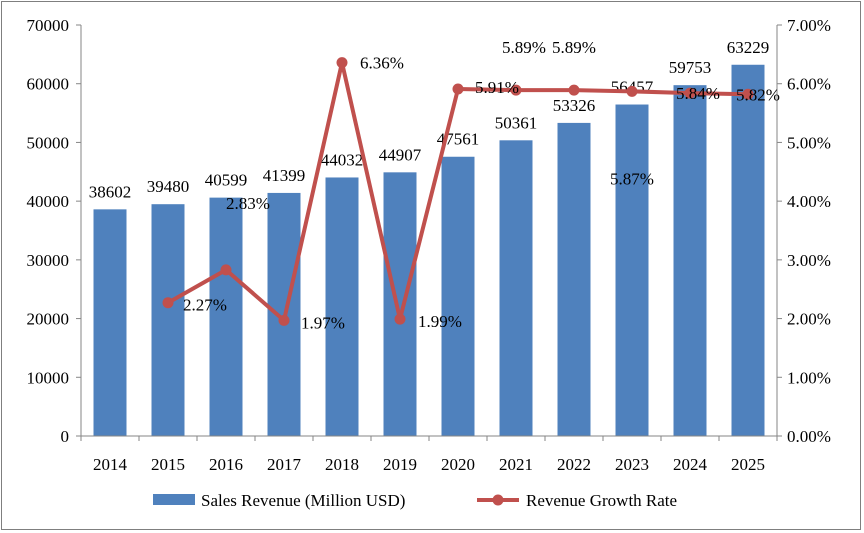  Describe the element at coordinates (48, 201) in the screenshot. I see `y-left-tick-label: 40000` at that location.